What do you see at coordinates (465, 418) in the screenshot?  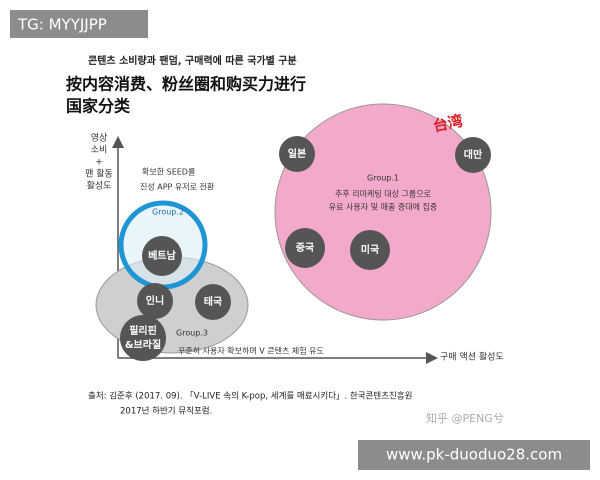 I see `watermark: 知乎 @PENG兮` at bounding box center [465, 418].